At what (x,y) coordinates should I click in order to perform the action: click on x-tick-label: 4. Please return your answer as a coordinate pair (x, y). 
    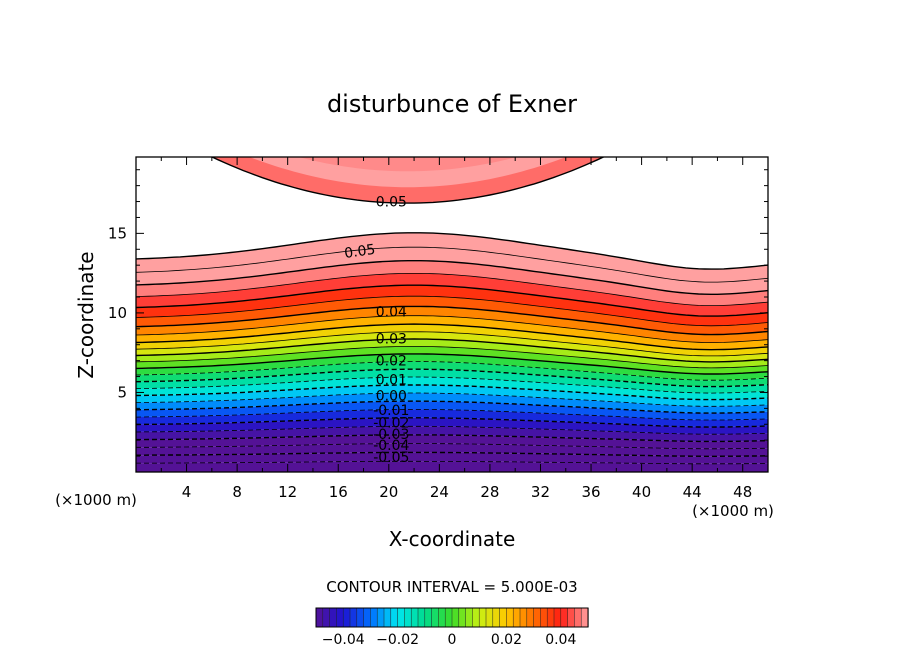
    Looking at the image, I should click on (187, 492).